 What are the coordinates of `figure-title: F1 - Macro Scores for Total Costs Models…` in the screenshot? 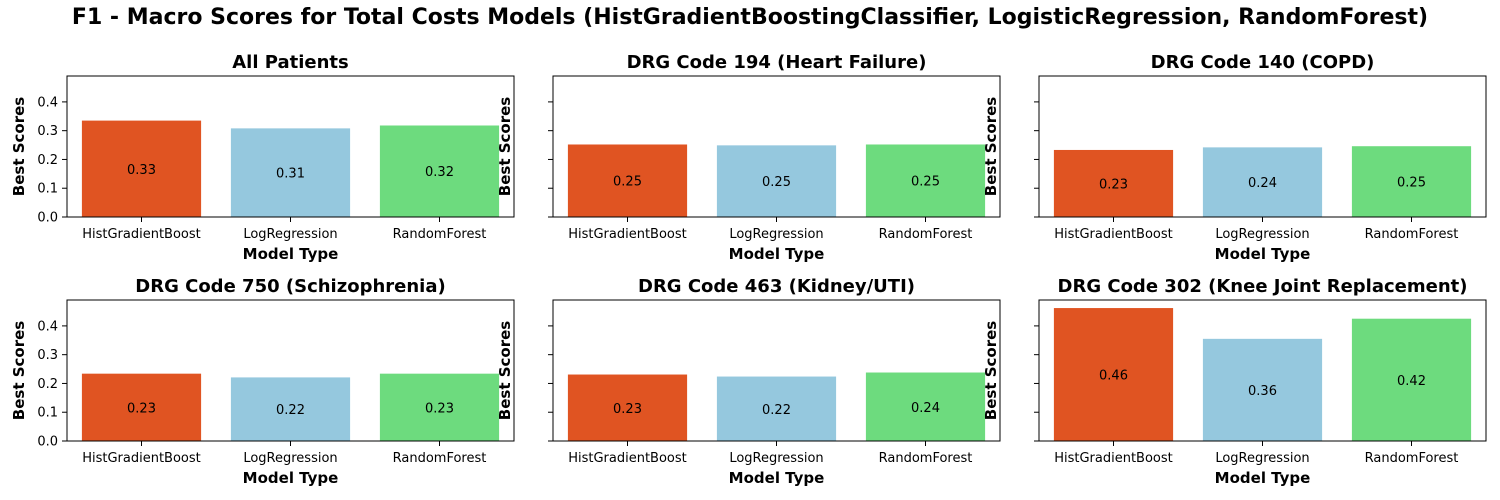 It's located at (750, 17).